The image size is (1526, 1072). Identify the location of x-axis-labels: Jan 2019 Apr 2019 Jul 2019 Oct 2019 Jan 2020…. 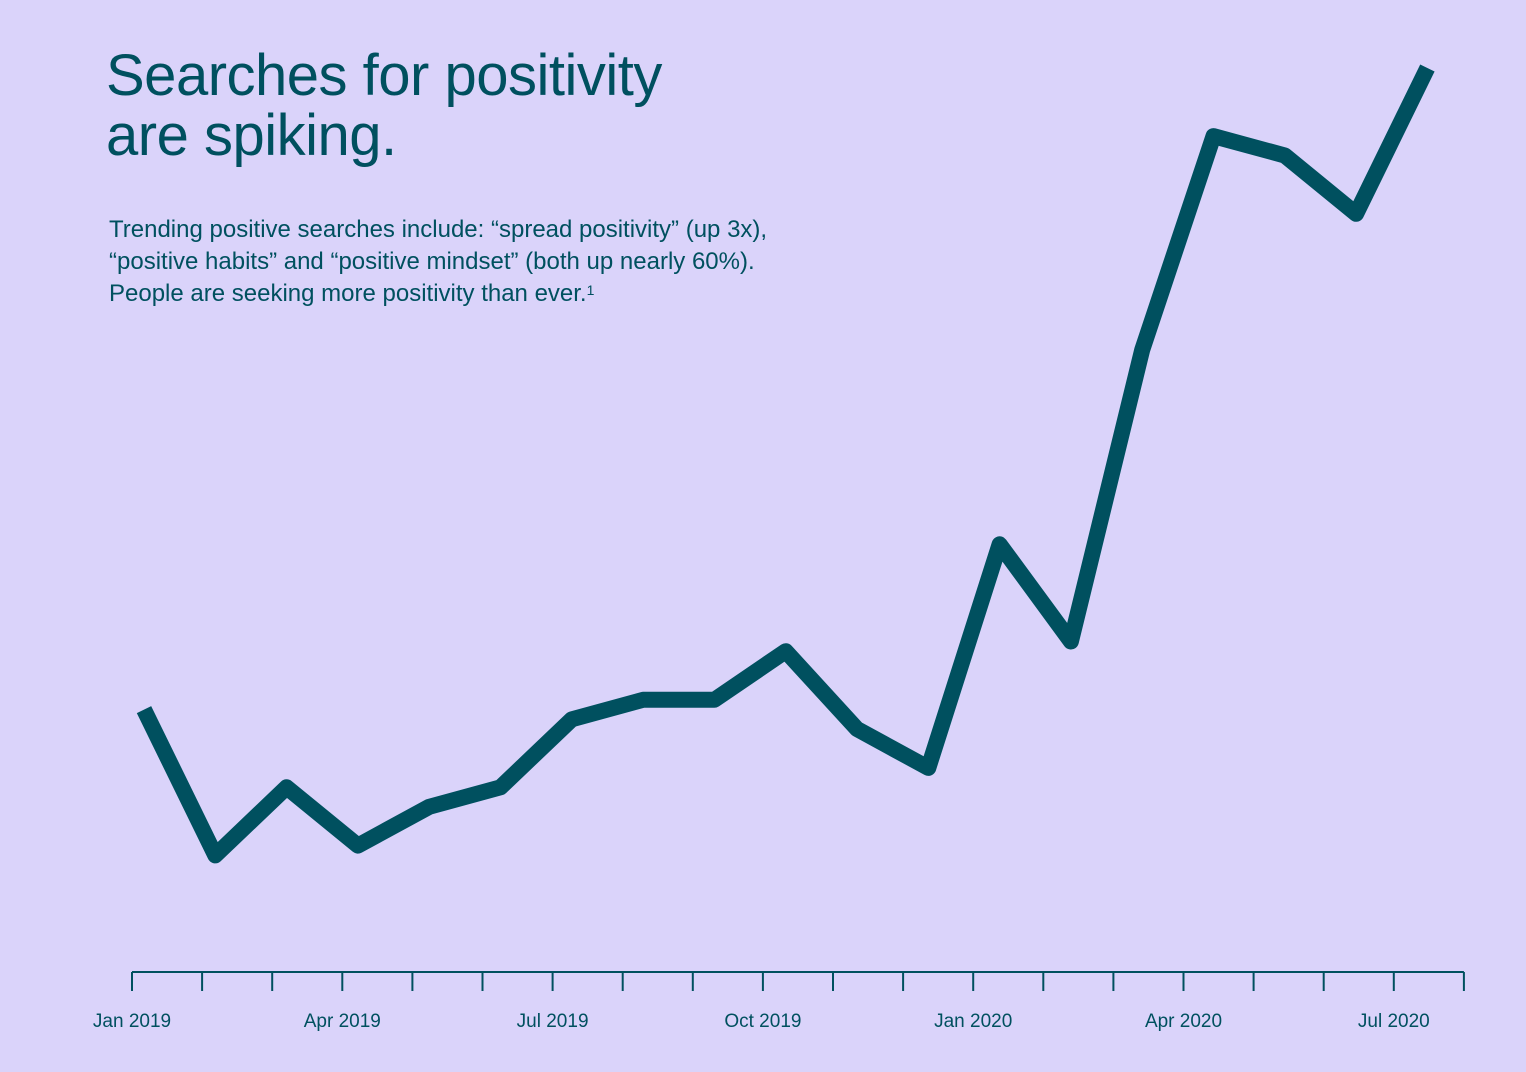
(761, 1021).